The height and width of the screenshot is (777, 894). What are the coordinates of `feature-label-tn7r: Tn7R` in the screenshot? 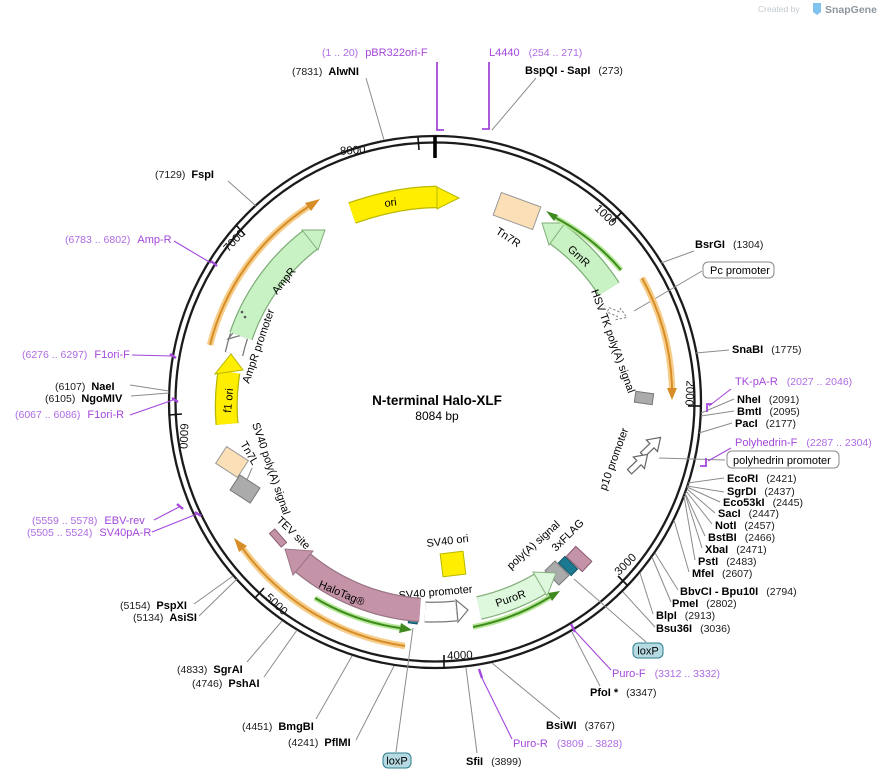 It's located at (507, 237).